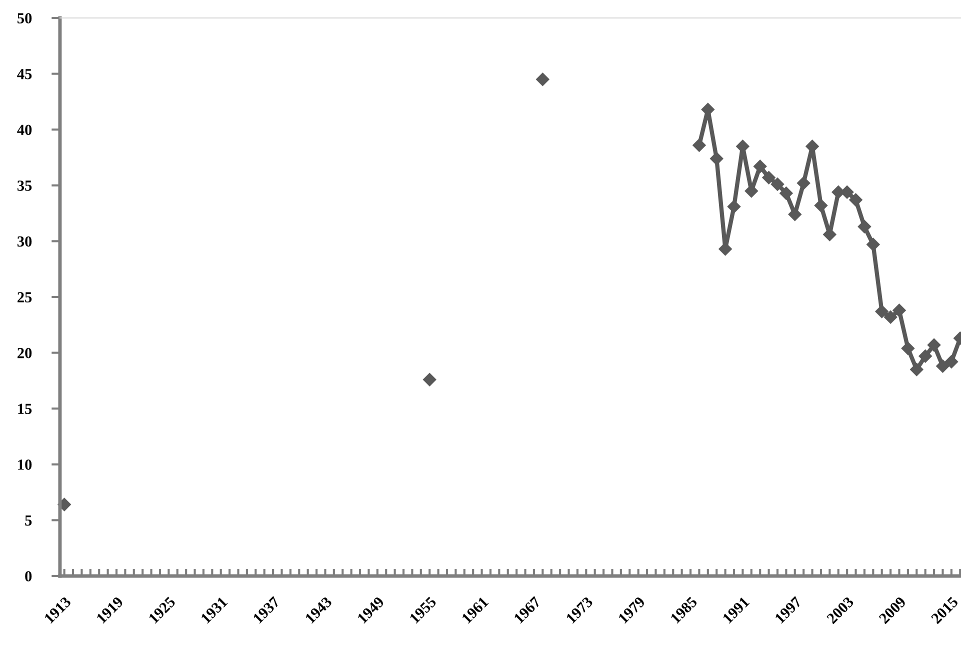  I want to click on y-tick-label: 50, so click(25, 18).